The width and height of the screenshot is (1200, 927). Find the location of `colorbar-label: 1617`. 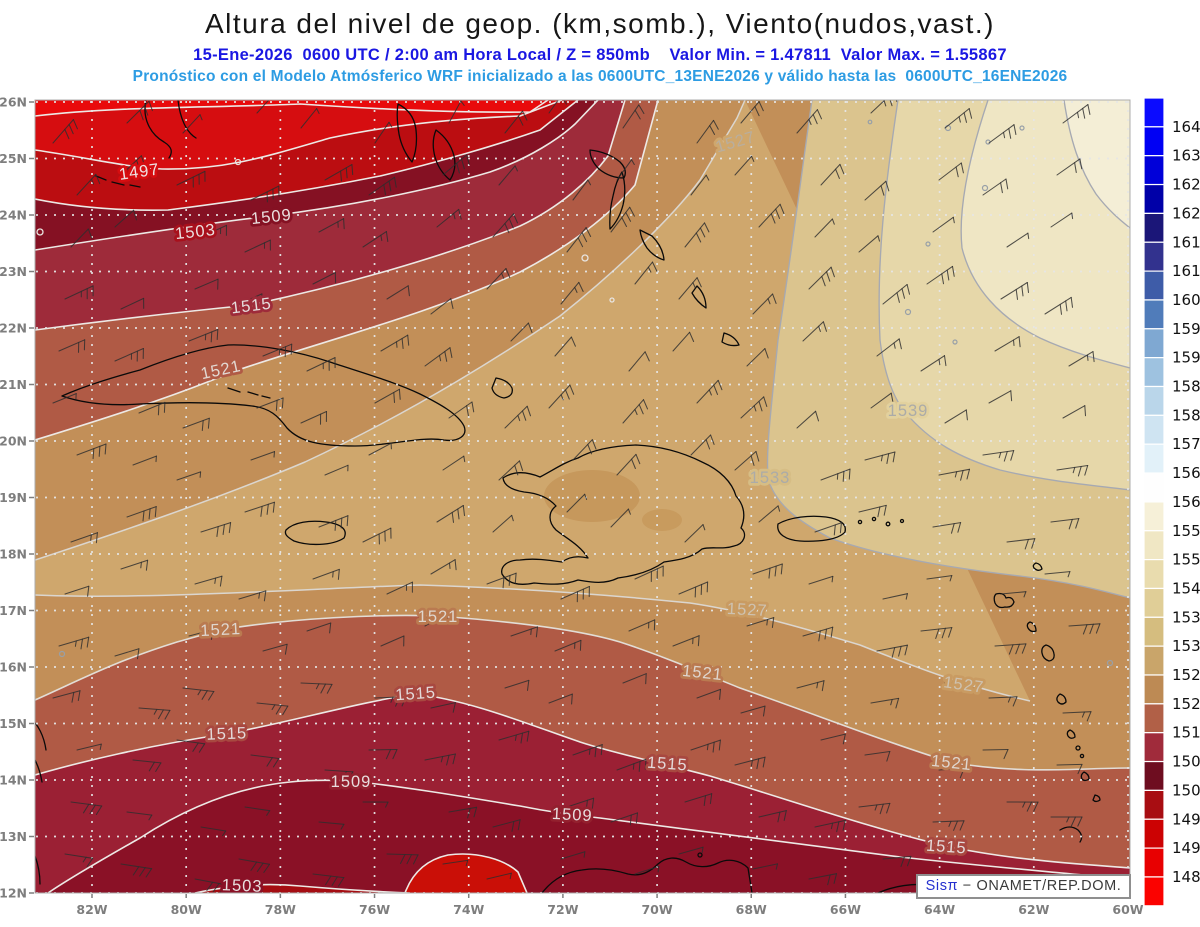

colorbar-label: 1617 is located at coordinates (1186, 242).